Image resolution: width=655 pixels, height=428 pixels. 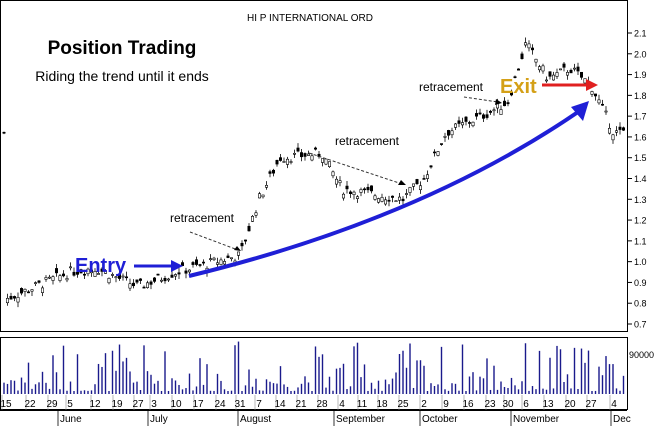 I want to click on x-tick-label: 23, so click(x=490, y=404).